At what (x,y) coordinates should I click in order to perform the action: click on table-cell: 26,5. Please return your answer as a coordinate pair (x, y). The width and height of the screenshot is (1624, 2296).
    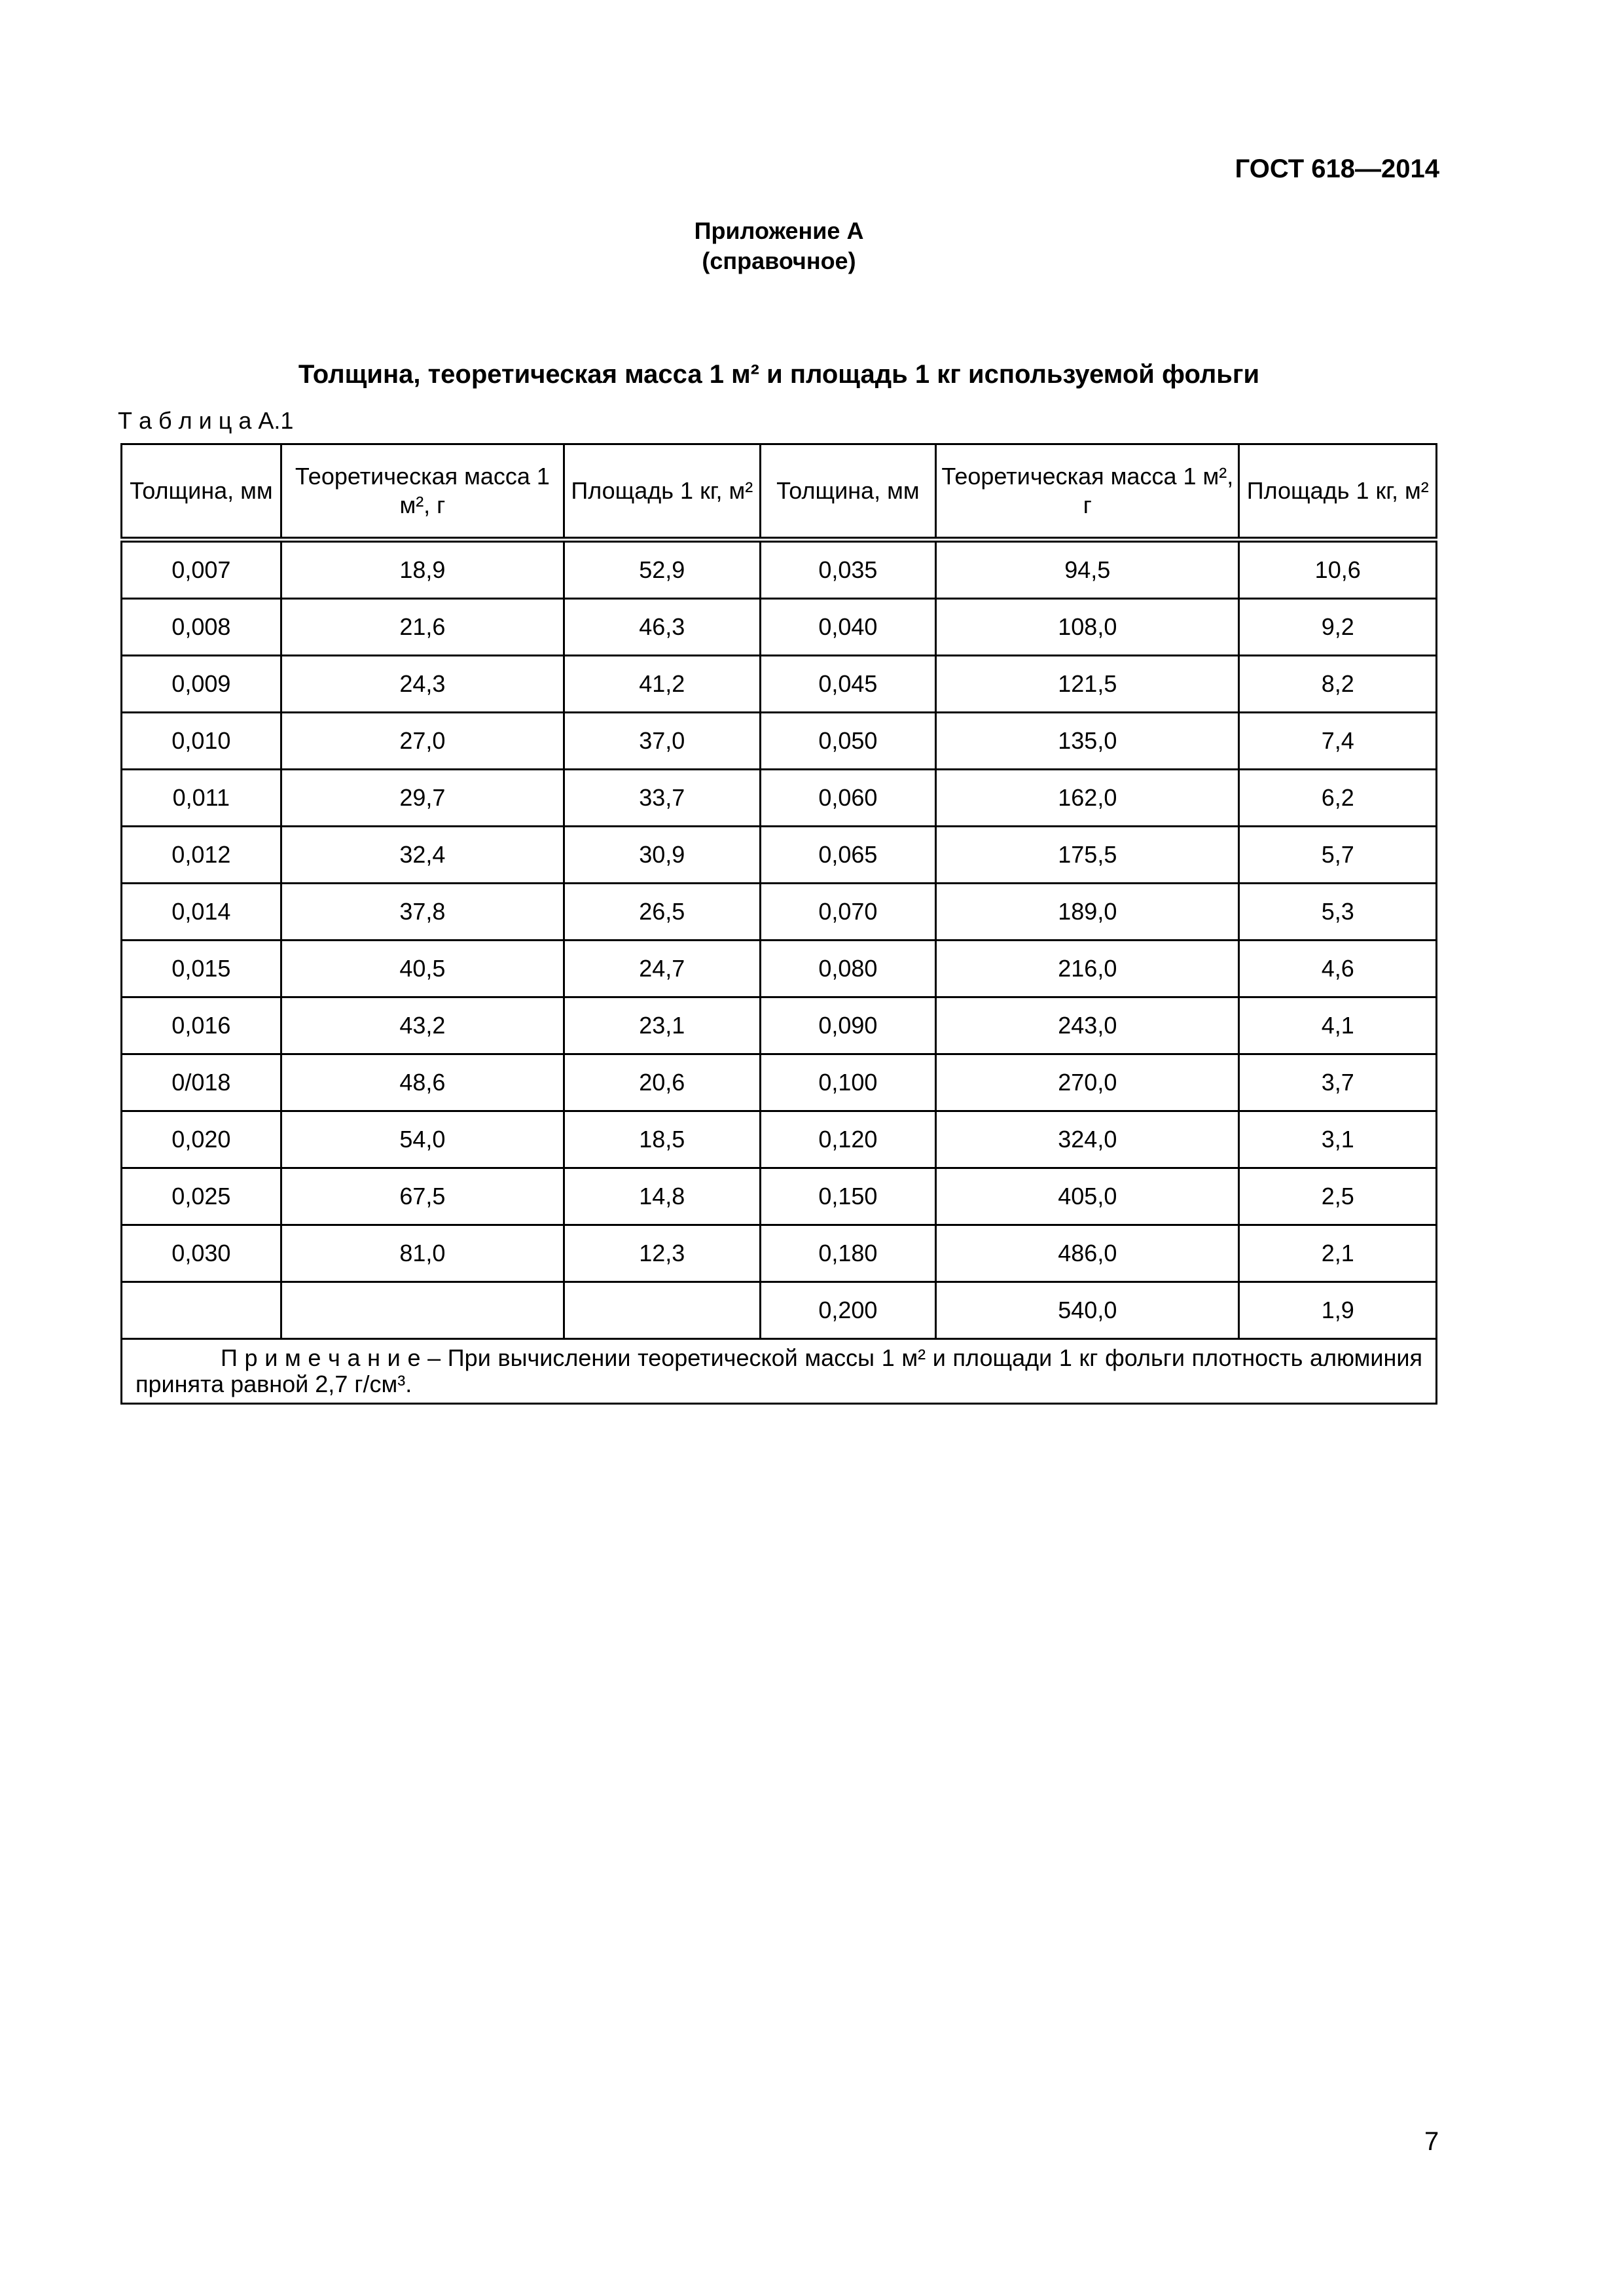
    Looking at the image, I should click on (662, 911).